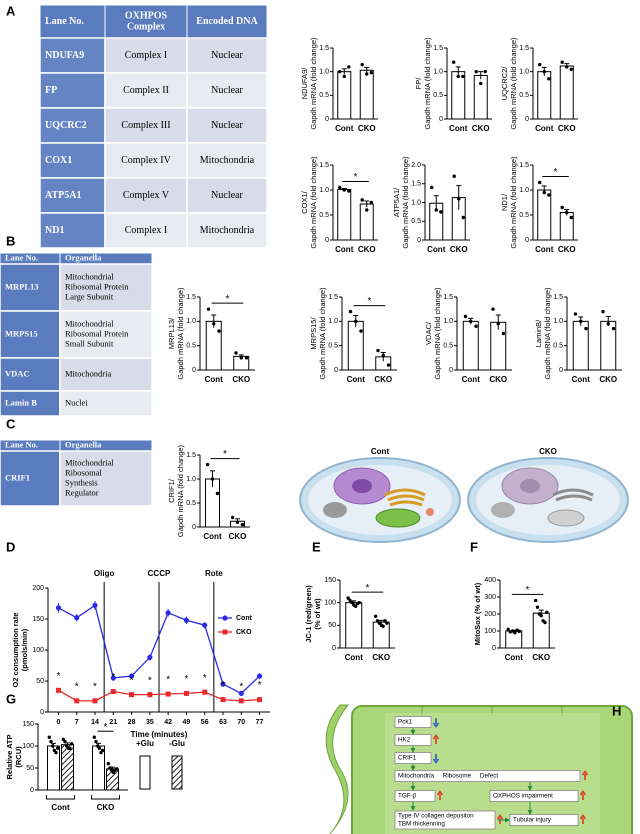  I want to click on panel-label: B, so click(10, 240).